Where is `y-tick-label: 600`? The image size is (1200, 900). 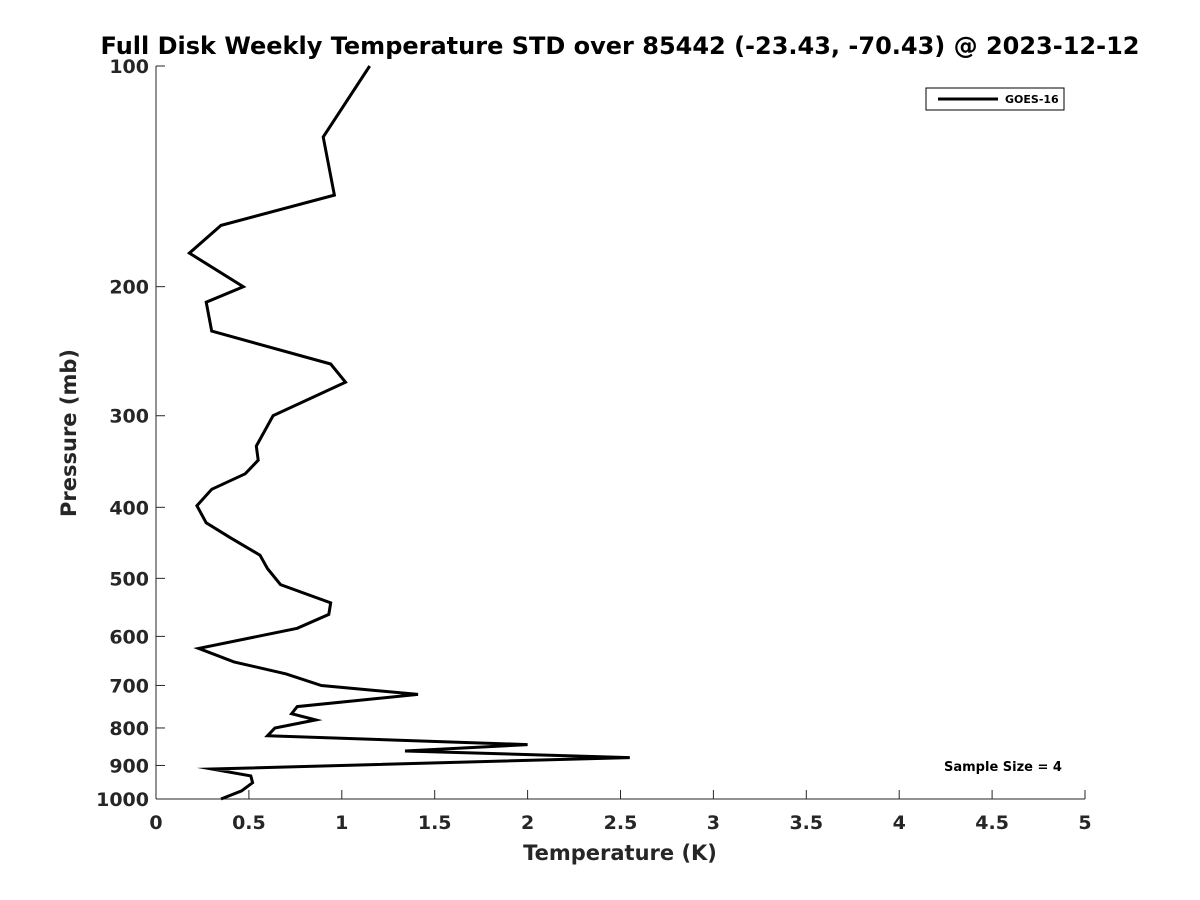 y-tick-label: 600 is located at coordinates (129, 637).